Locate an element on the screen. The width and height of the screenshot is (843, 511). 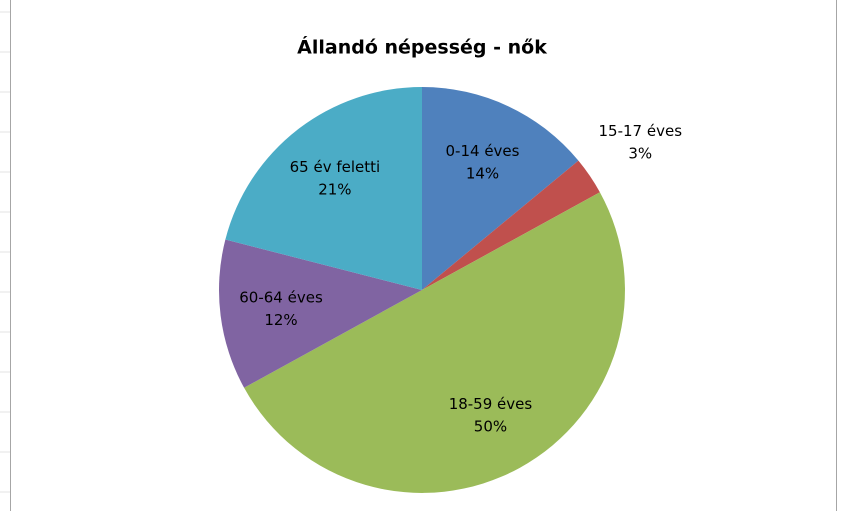
slice-value: 12% is located at coordinates (280, 319).